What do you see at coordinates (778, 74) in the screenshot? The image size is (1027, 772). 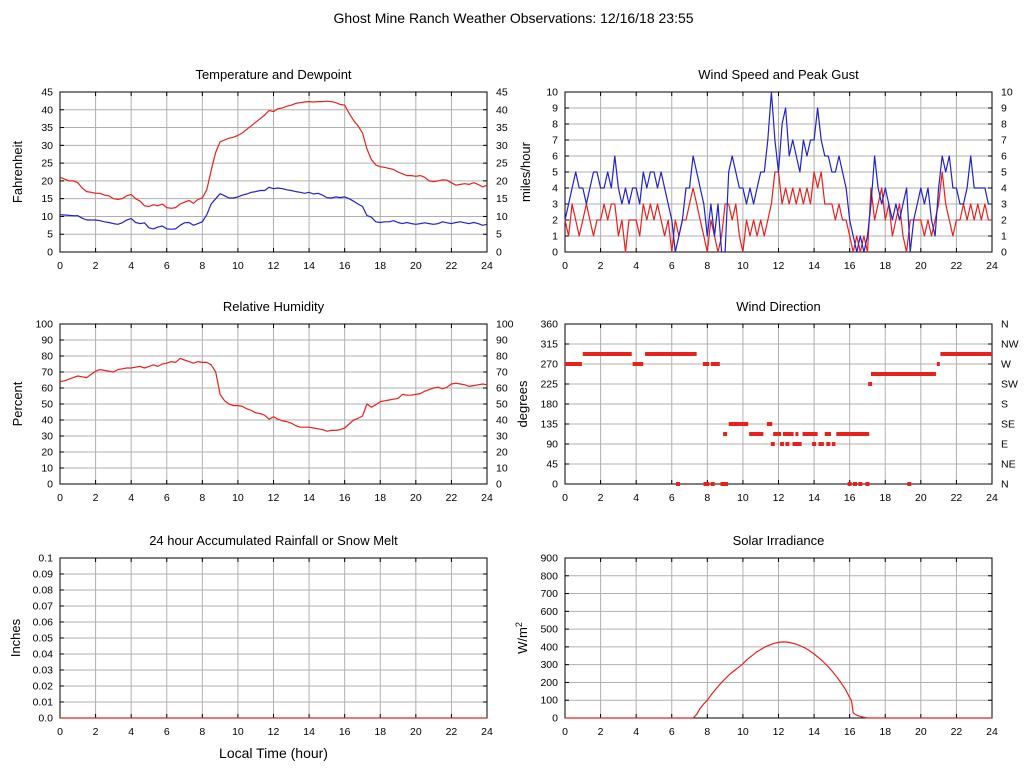 I see `chart-title: Wind Speed and Peak Gust` at bounding box center [778, 74].